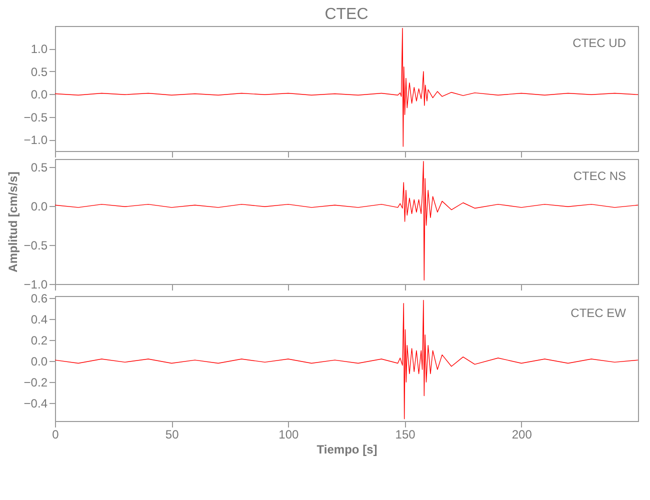 This screenshot has height=500, width=650. What do you see at coordinates (346, 14) in the screenshot?
I see `chart-title: CTEC` at bounding box center [346, 14].